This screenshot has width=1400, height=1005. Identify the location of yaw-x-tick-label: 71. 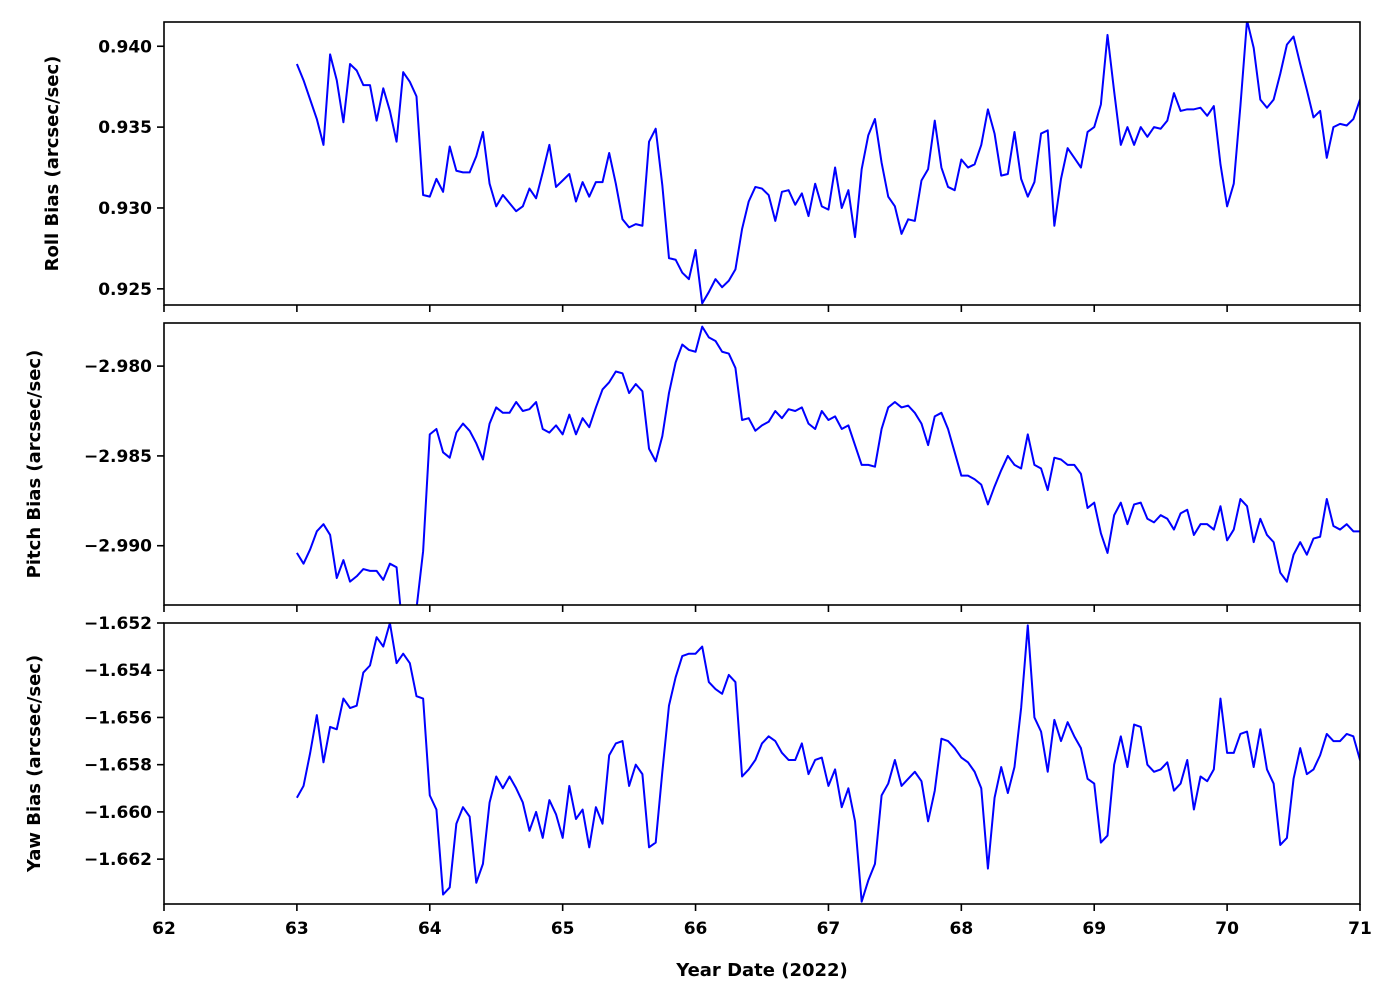
(1360, 929).